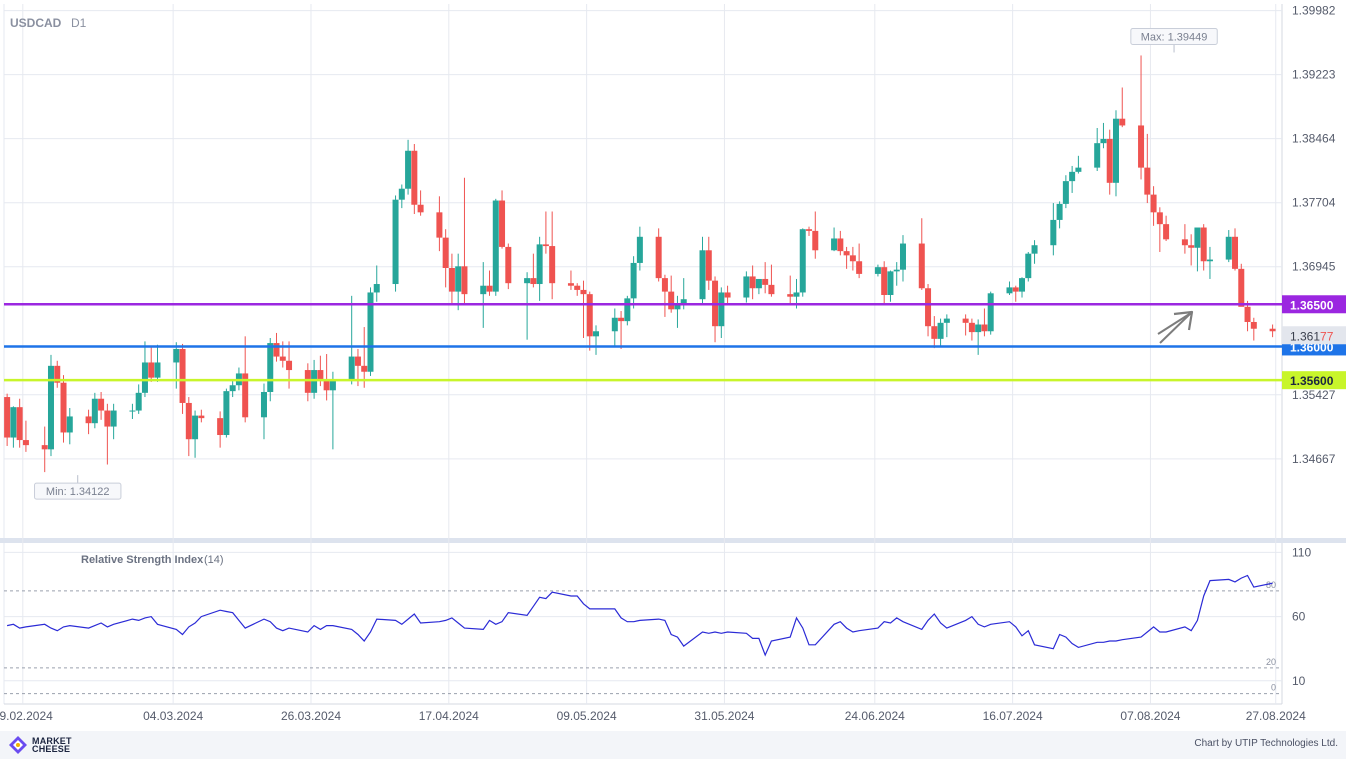 This screenshot has width=1346, height=759. What do you see at coordinates (1271, 585) in the screenshot?
I see `rsi-band-label: 80` at bounding box center [1271, 585].